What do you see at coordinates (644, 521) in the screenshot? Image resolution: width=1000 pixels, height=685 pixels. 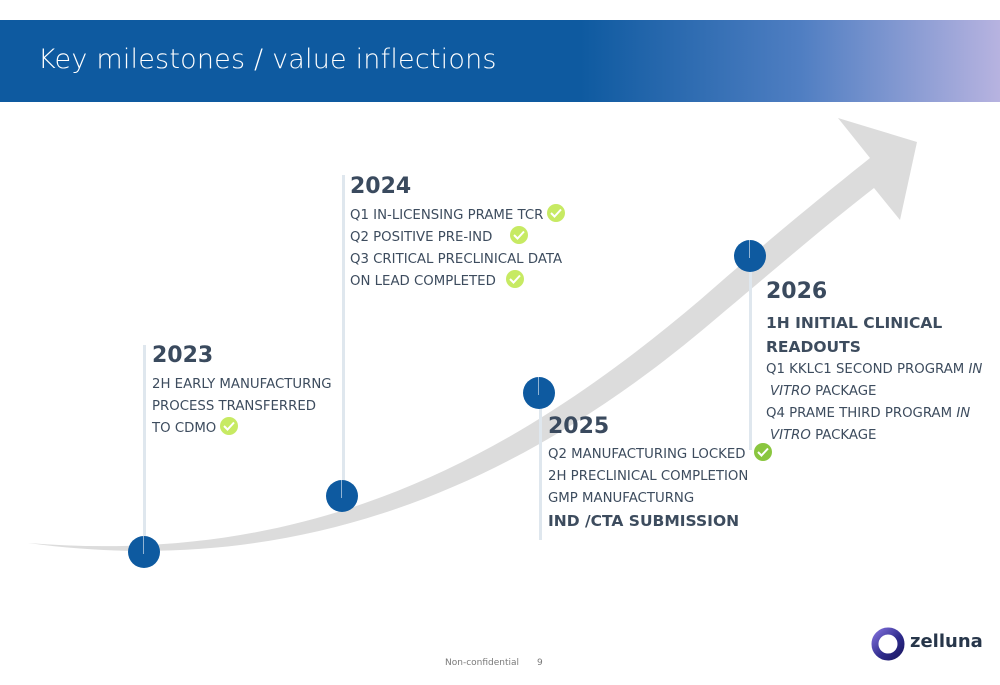 I see `milestone-bold-2025: IND /CTA SUBMISSION` at bounding box center [644, 521].